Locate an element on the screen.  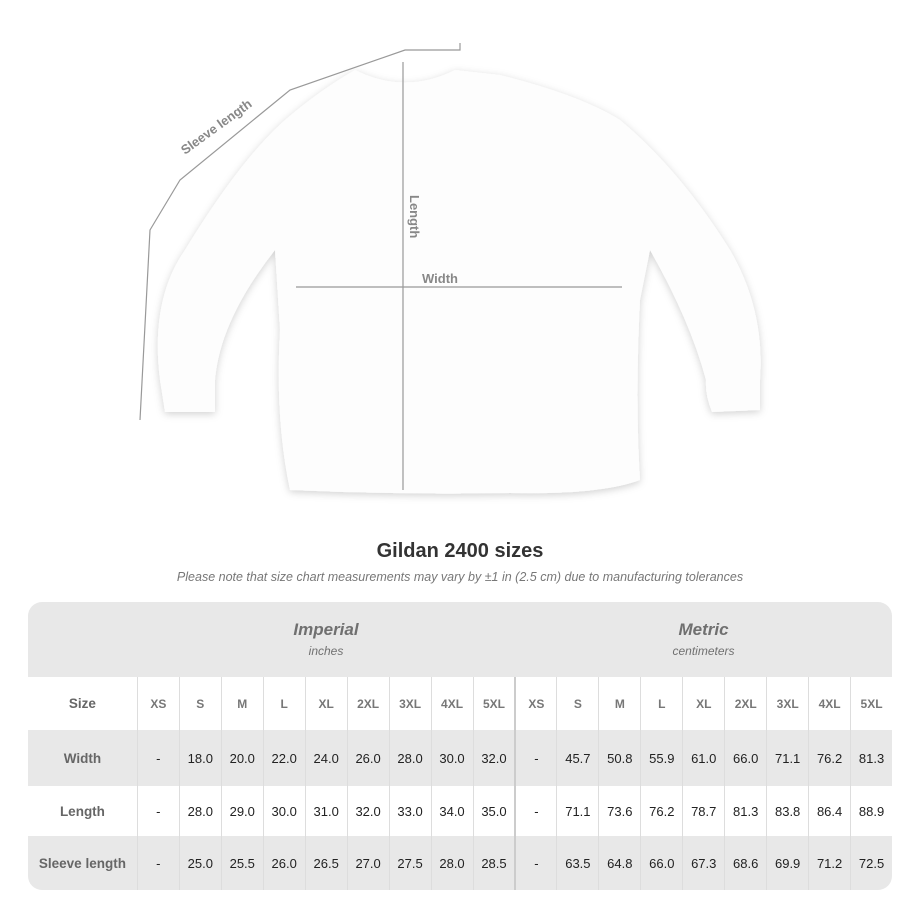
imperial-size-header: 5XL is located at coordinates (493, 703).